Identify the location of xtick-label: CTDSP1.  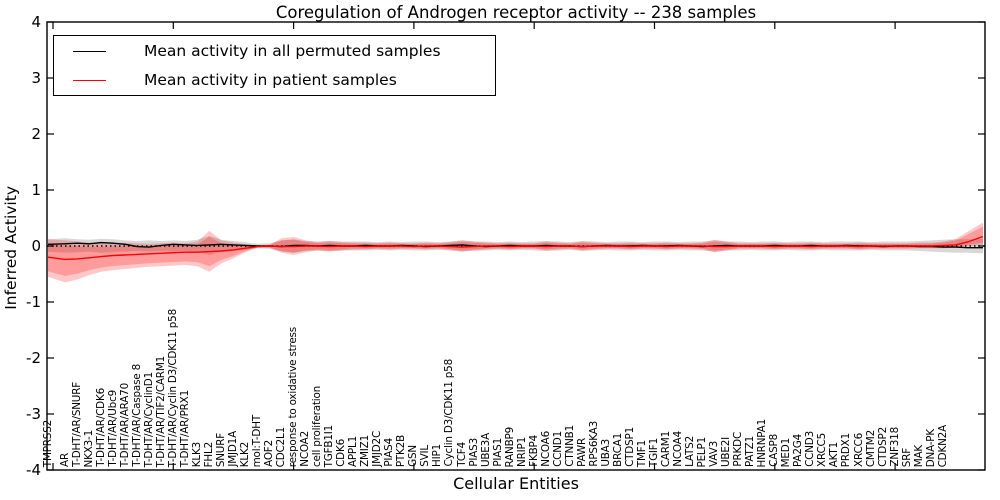
(629, 447).